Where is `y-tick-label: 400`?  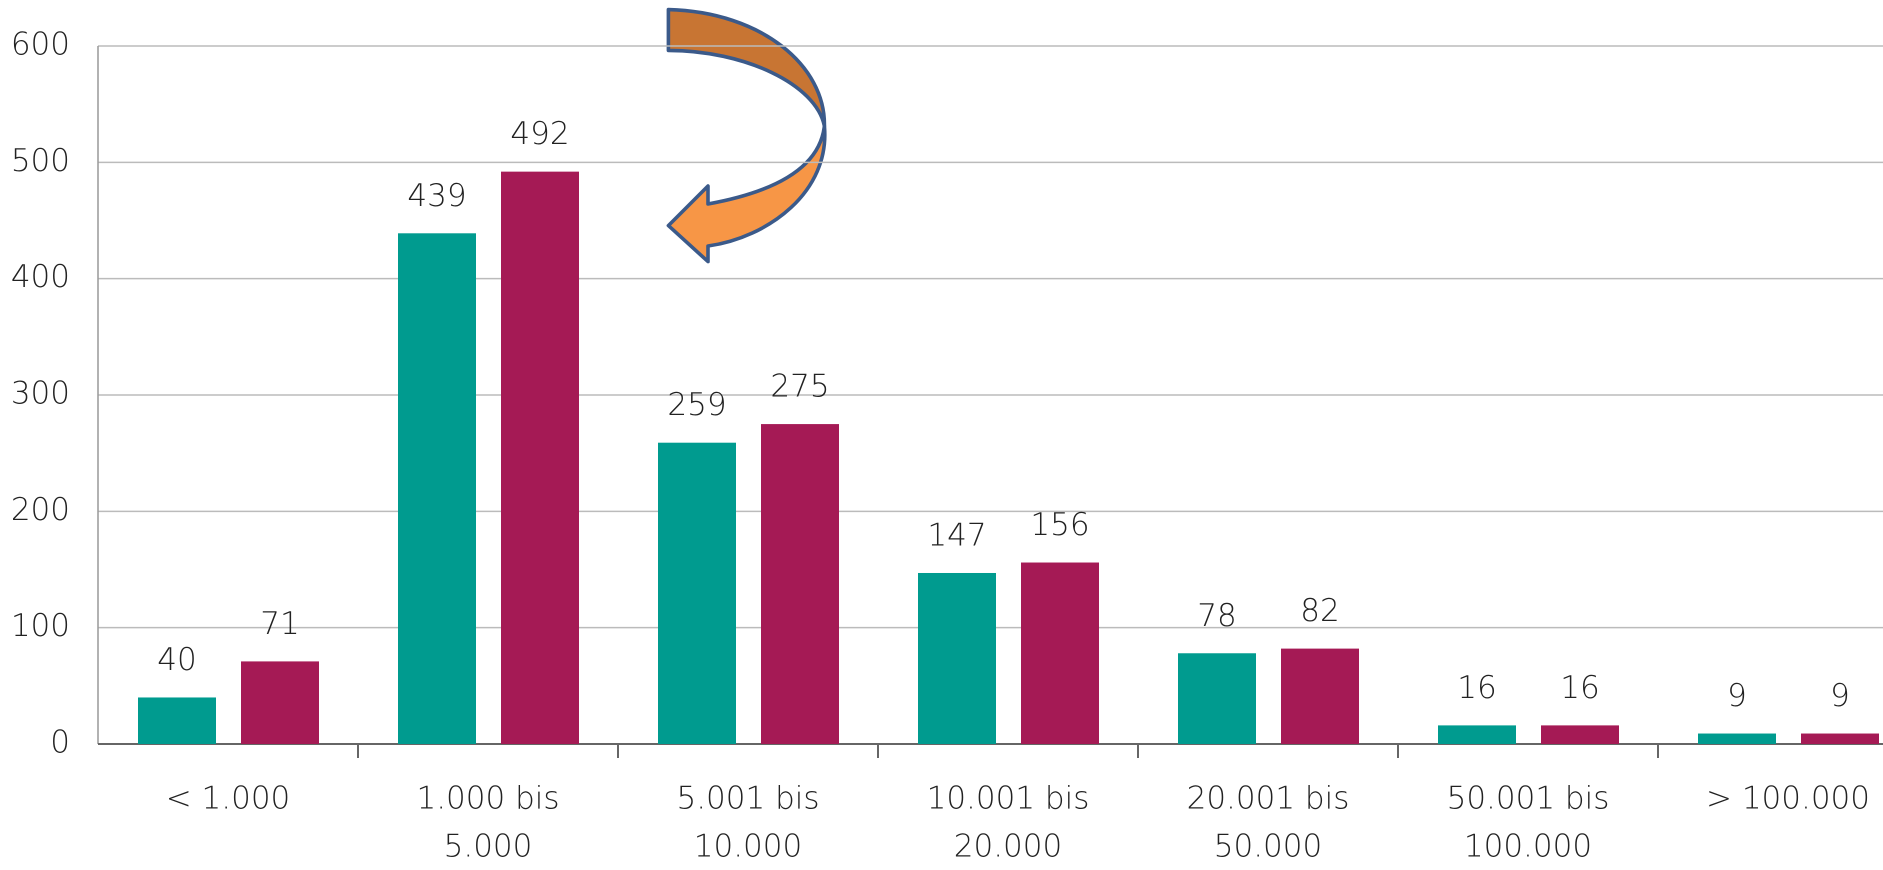
y-tick-label: 400 is located at coordinates (40, 277).